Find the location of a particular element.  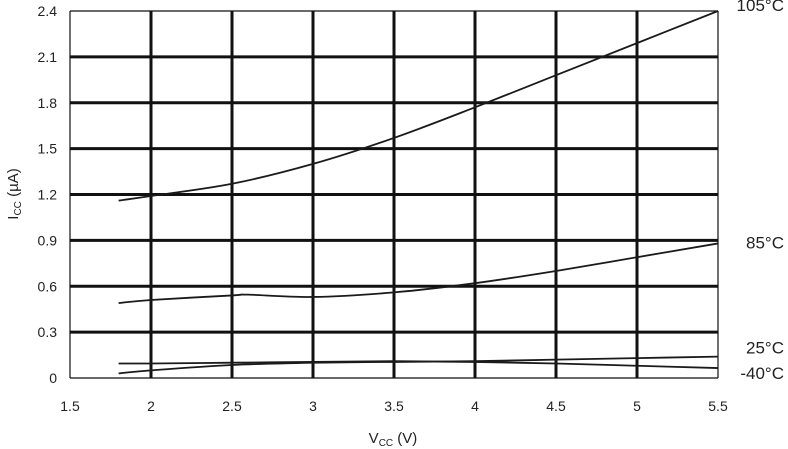

x-axis-title: VCC (V) is located at coordinates (393, 439).